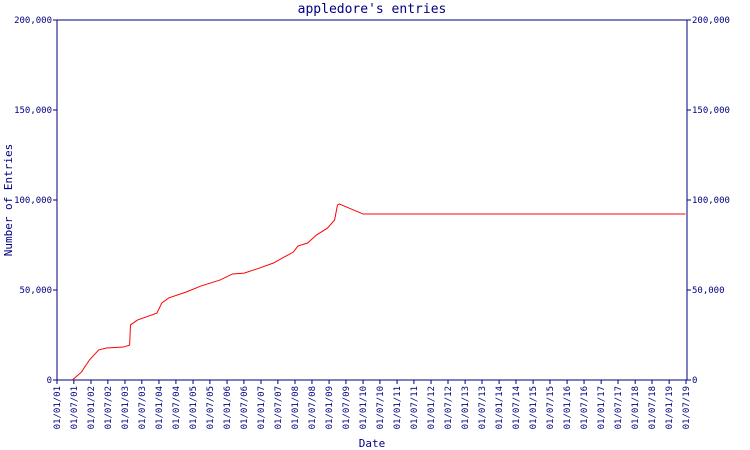 The height and width of the screenshot is (450, 750). What do you see at coordinates (483, 407) in the screenshot?
I see `x-tick-label: 01/07/13` at bounding box center [483, 407].